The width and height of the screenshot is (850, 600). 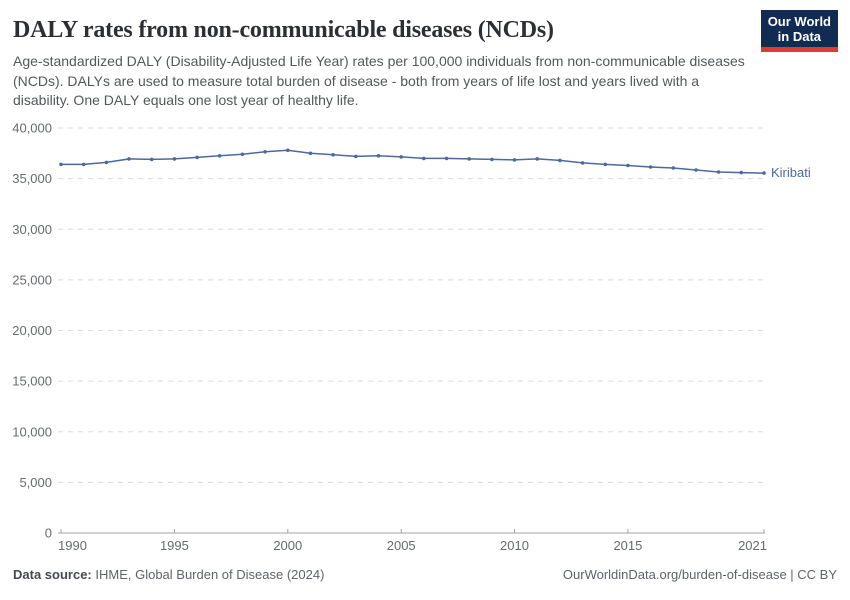 What do you see at coordinates (35, 482) in the screenshot?
I see `svg-text: 5,000` at bounding box center [35, 482].